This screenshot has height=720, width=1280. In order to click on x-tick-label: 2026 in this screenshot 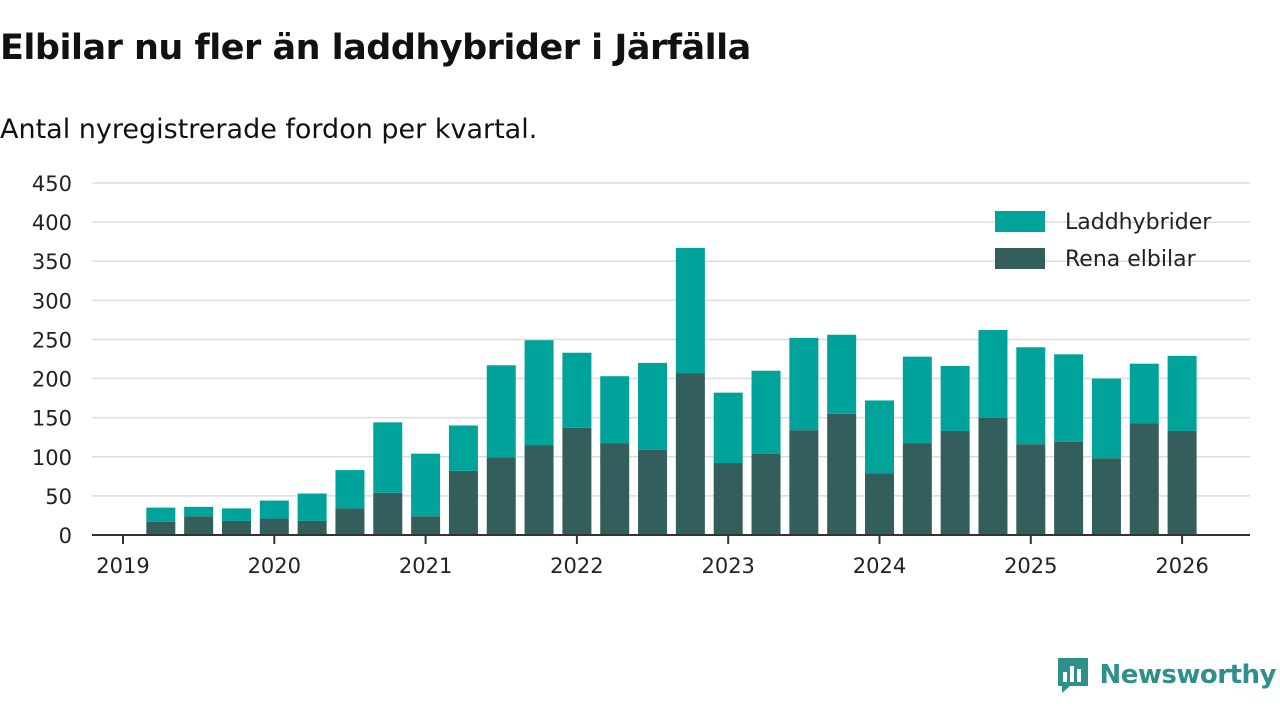, I will do `click(1181, 566)`.